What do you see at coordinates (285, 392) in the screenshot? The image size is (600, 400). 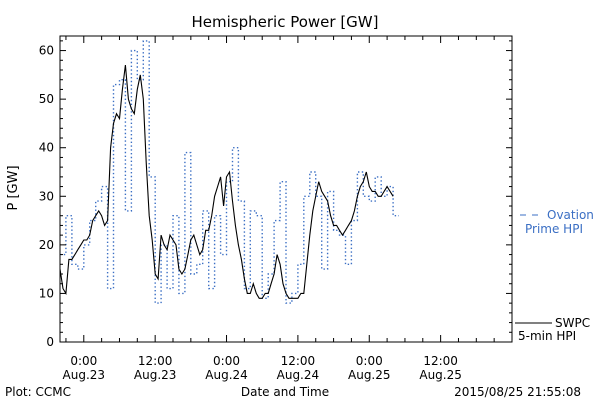 I see `x-axis-label: Date and Time` at bounding box center [285, 392].